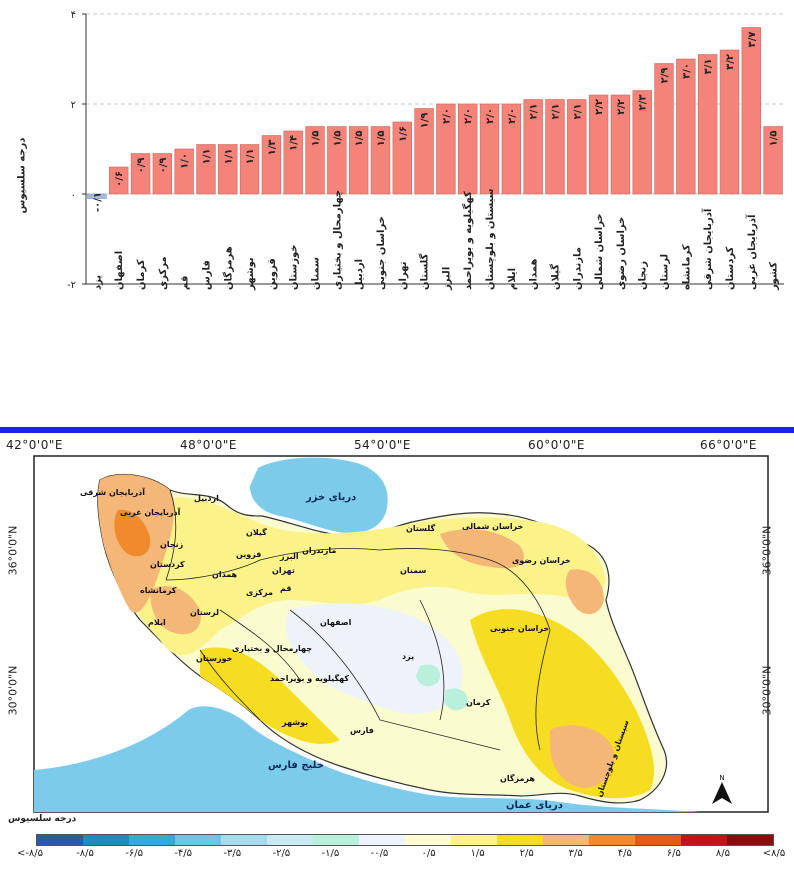 Image resolution: width=794 pixels, height=872 pixels. What do you see at coordinates (577, 268) in the screenshot?
I see `category-label: مازندران` at bounding box center [577, 268].